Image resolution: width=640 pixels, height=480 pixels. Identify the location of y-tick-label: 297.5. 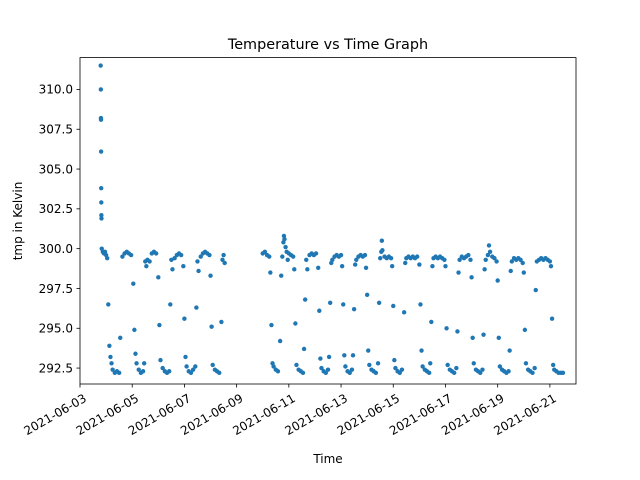
(56, 289).